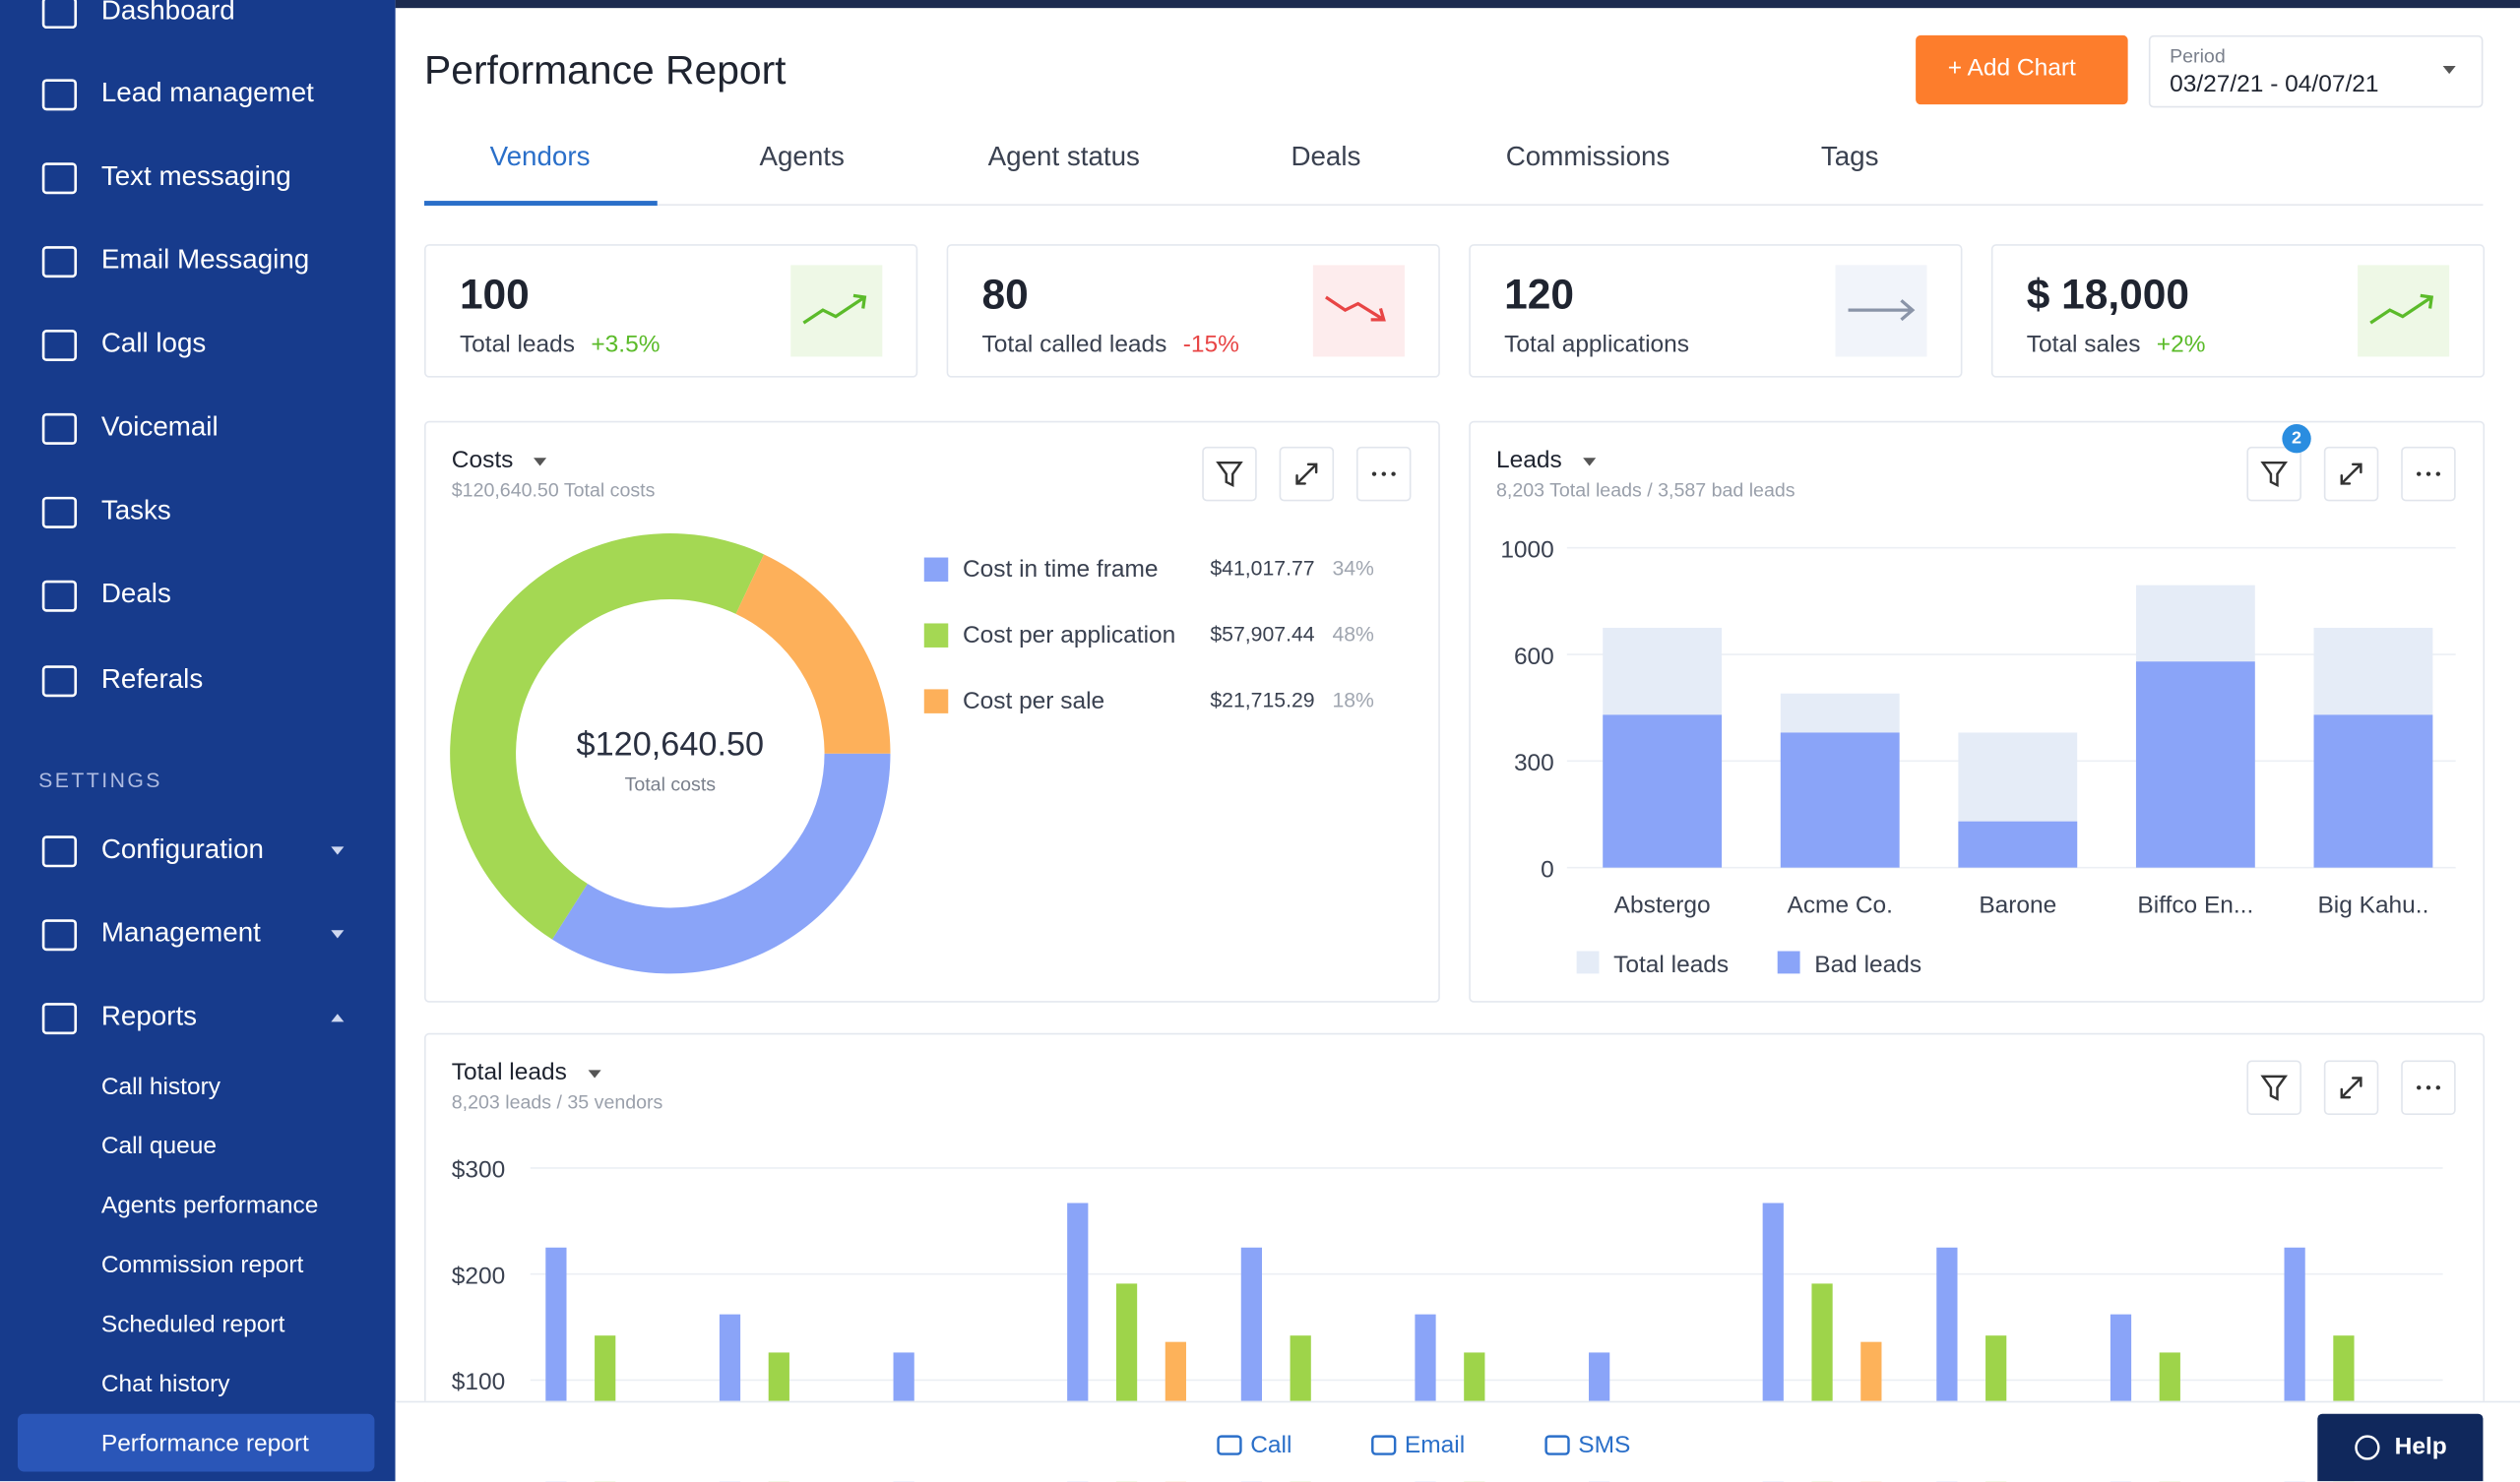 The height and width of the screenshot is (1482, 2520). I want to click on nav-item: Call logs, so click(153, 343).